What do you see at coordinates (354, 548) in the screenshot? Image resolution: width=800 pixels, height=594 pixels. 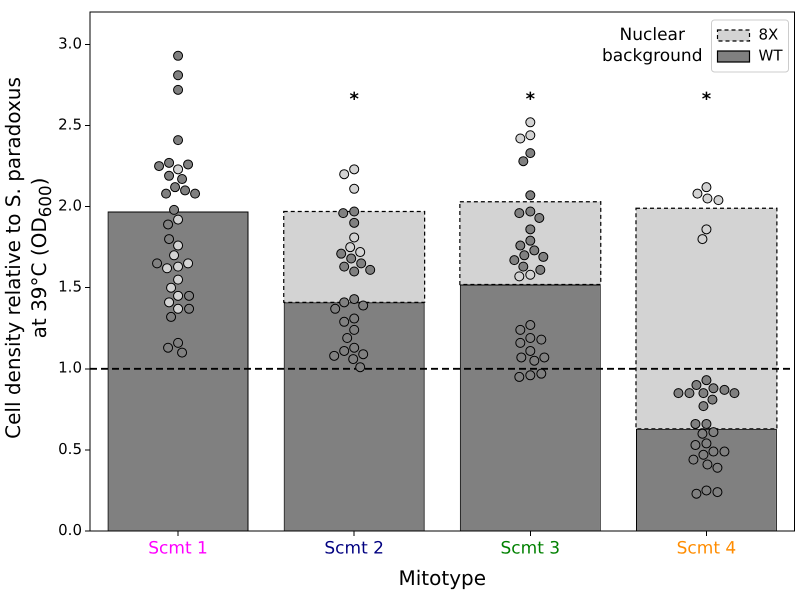 I see `x-tick-label: Scmt 2` at bounding box center [354, 548].